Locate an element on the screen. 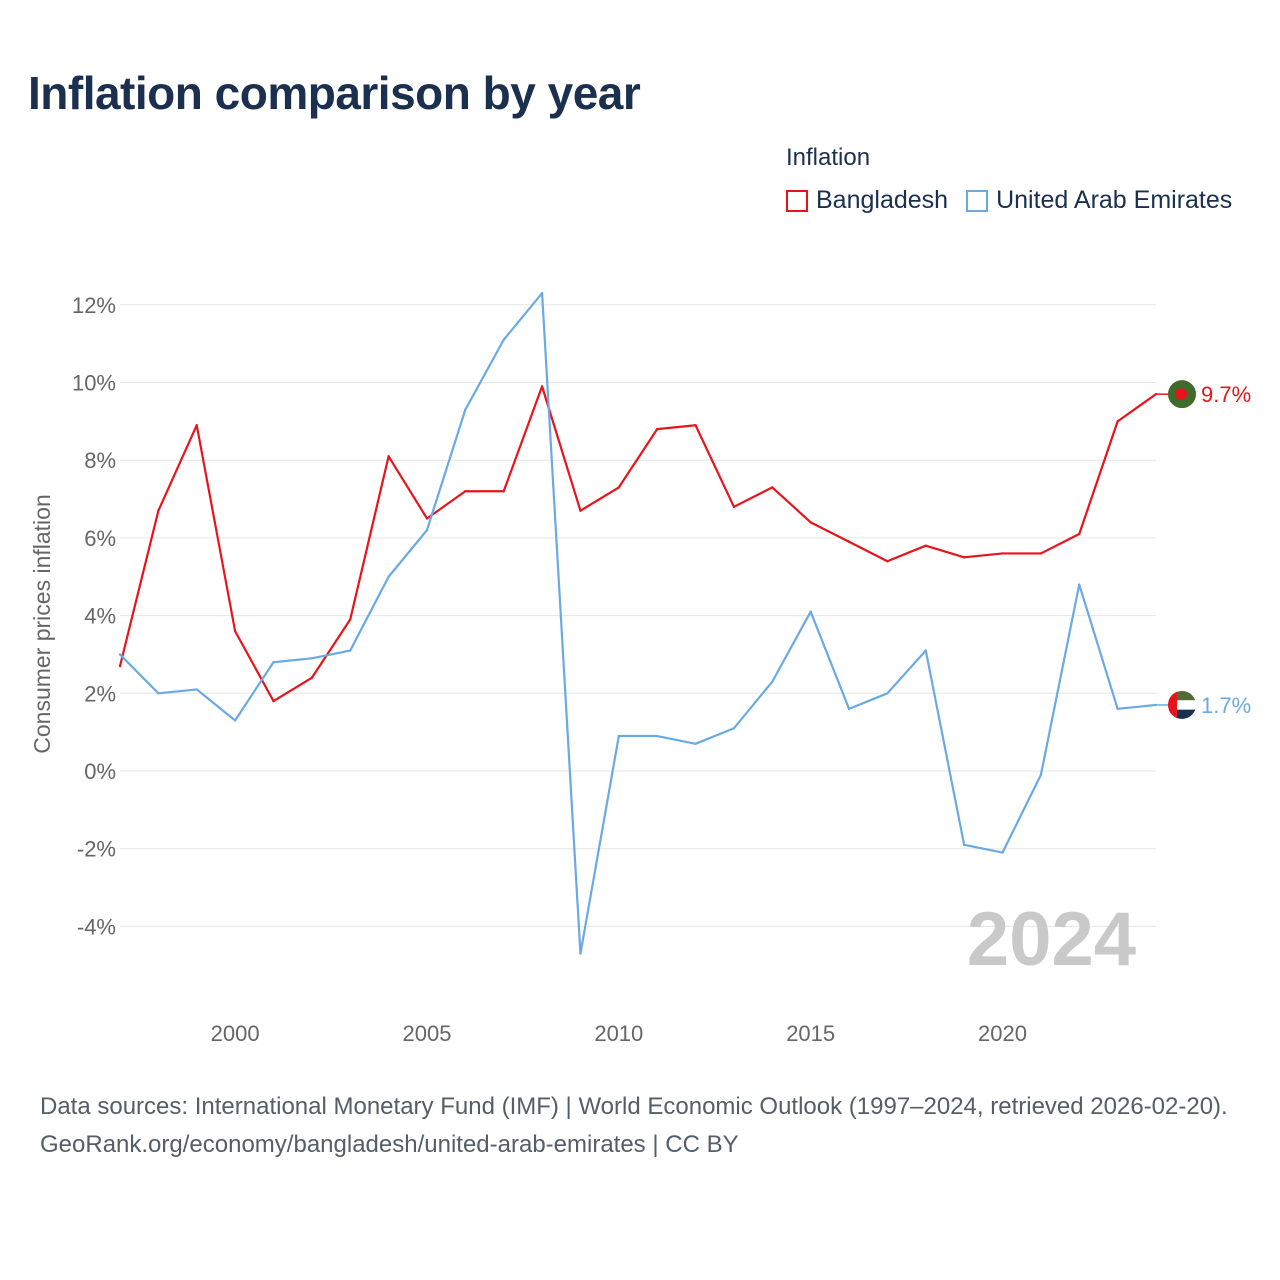 This screenshot has height=1280, width=1280. flag-hoist is located at coordinates (1172, 704).